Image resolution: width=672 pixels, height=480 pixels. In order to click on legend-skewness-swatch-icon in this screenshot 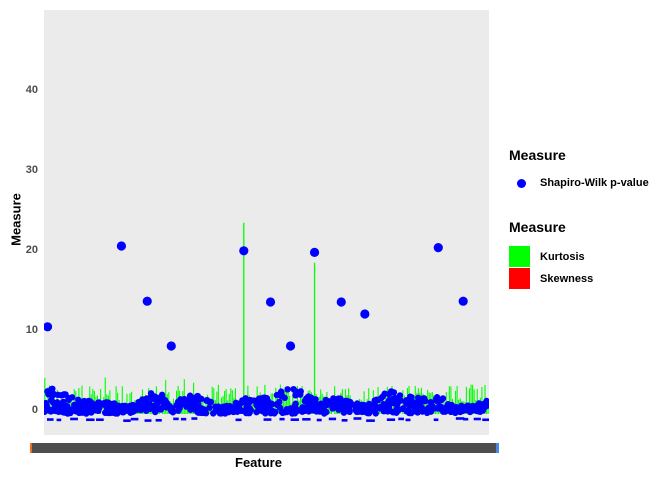, I will do `click(519, 278)`.